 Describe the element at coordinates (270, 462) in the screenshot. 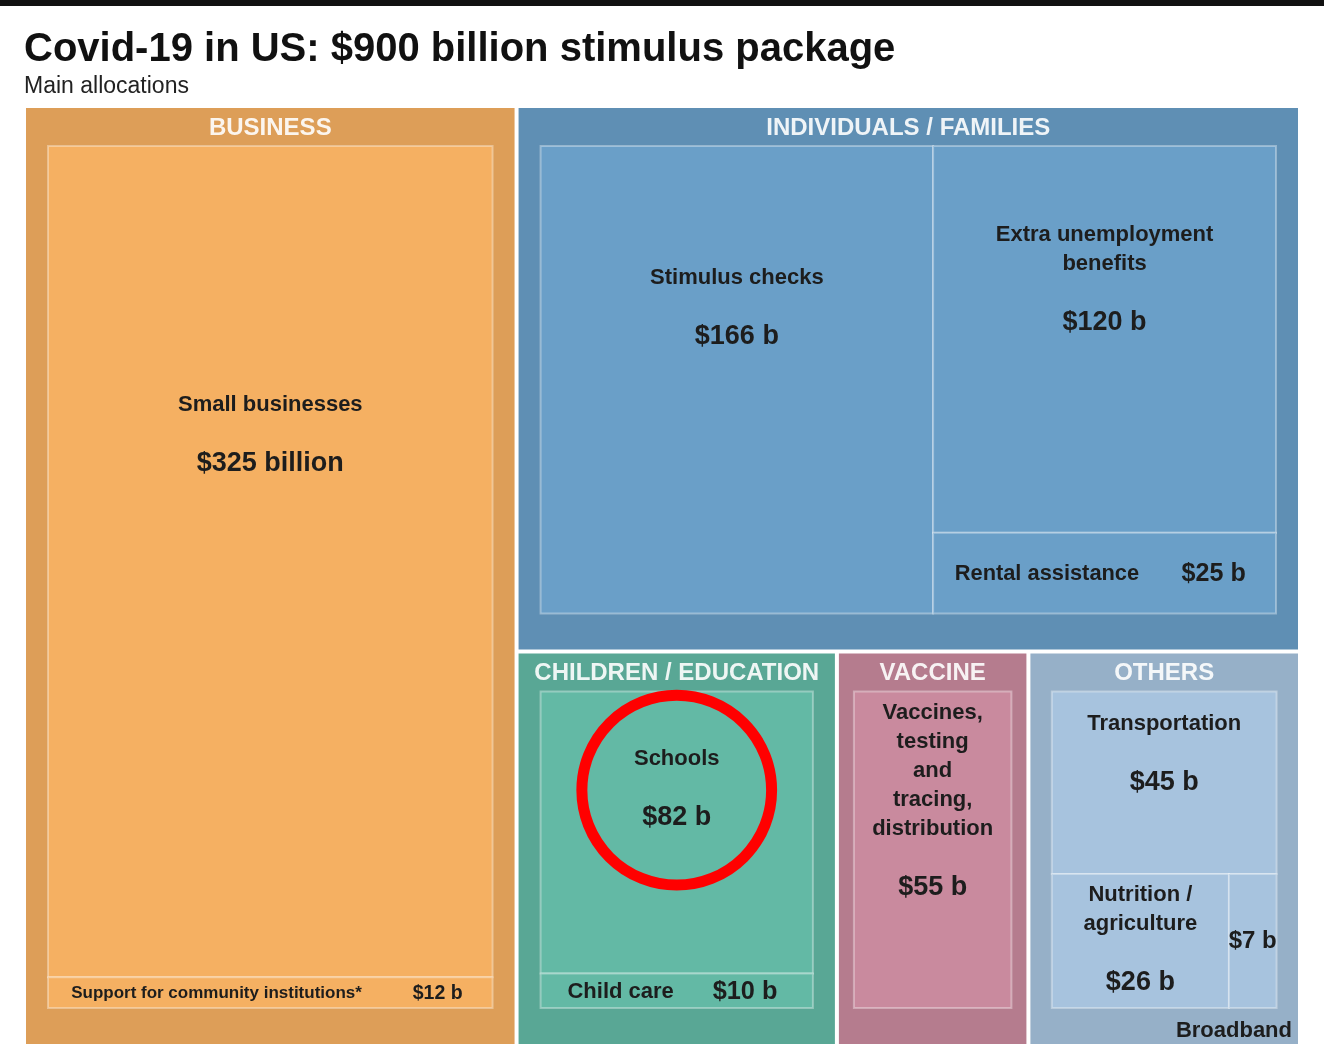

I see `data-label: $325 billion` at that location.